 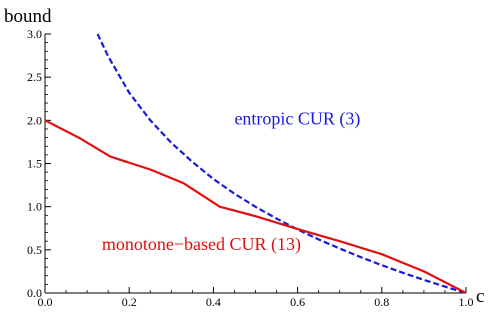 What do you see at coordinates (466, 302) in the screenshot?
I see `x-tick-label: 1.0` at bounding box center [466, 302].